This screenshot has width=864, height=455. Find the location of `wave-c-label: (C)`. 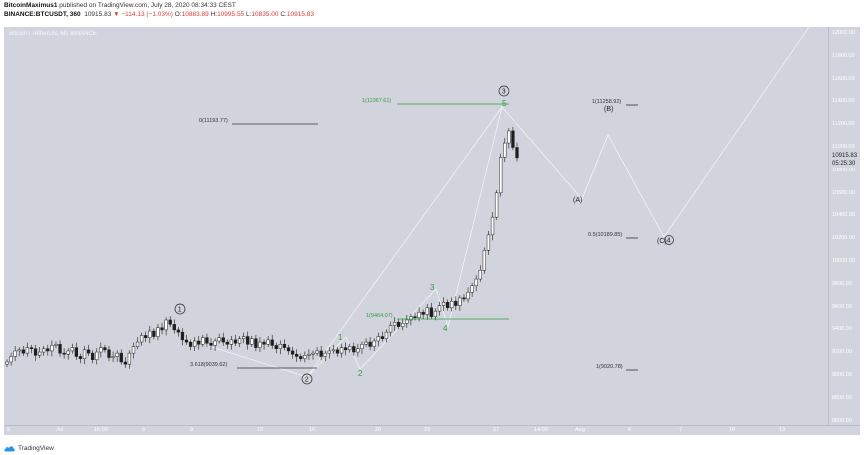

wave-c-label: (C) is located at coordinates (662, 241).